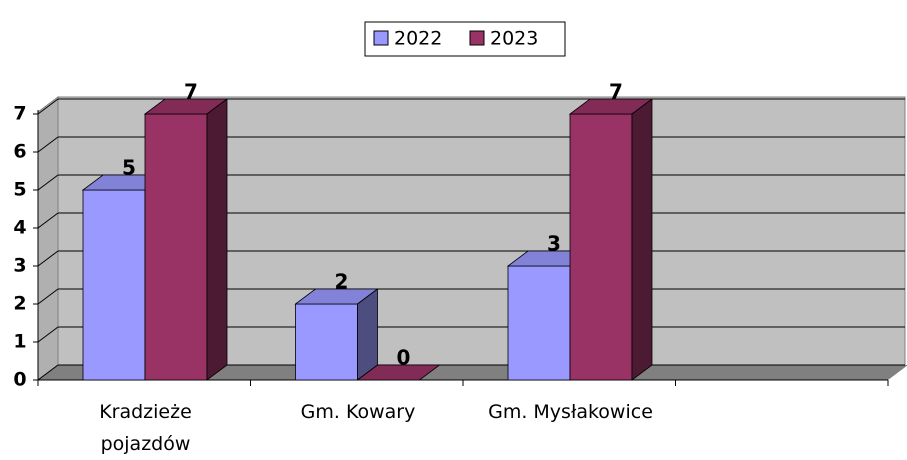  What do you see at coordinates (19, 114) in the screenshot?
I see `y-tick-label: 7` at bounding box center [19, 114].